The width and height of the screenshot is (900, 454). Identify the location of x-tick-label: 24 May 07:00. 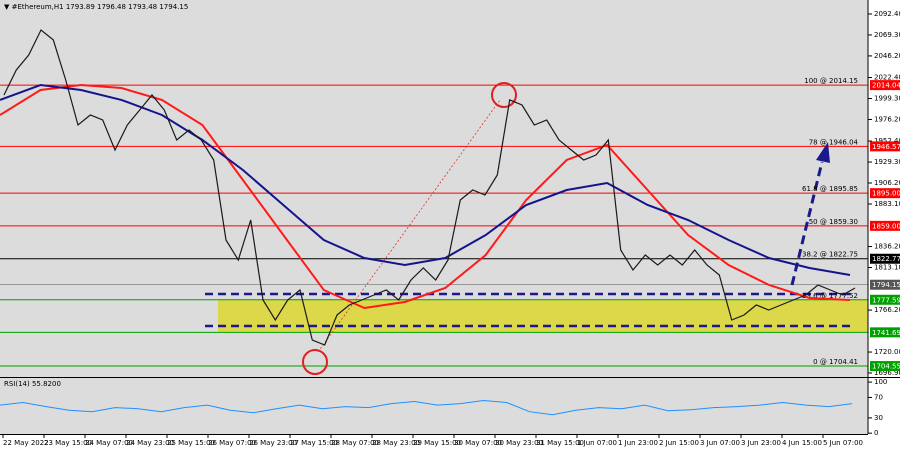
(109, 443).